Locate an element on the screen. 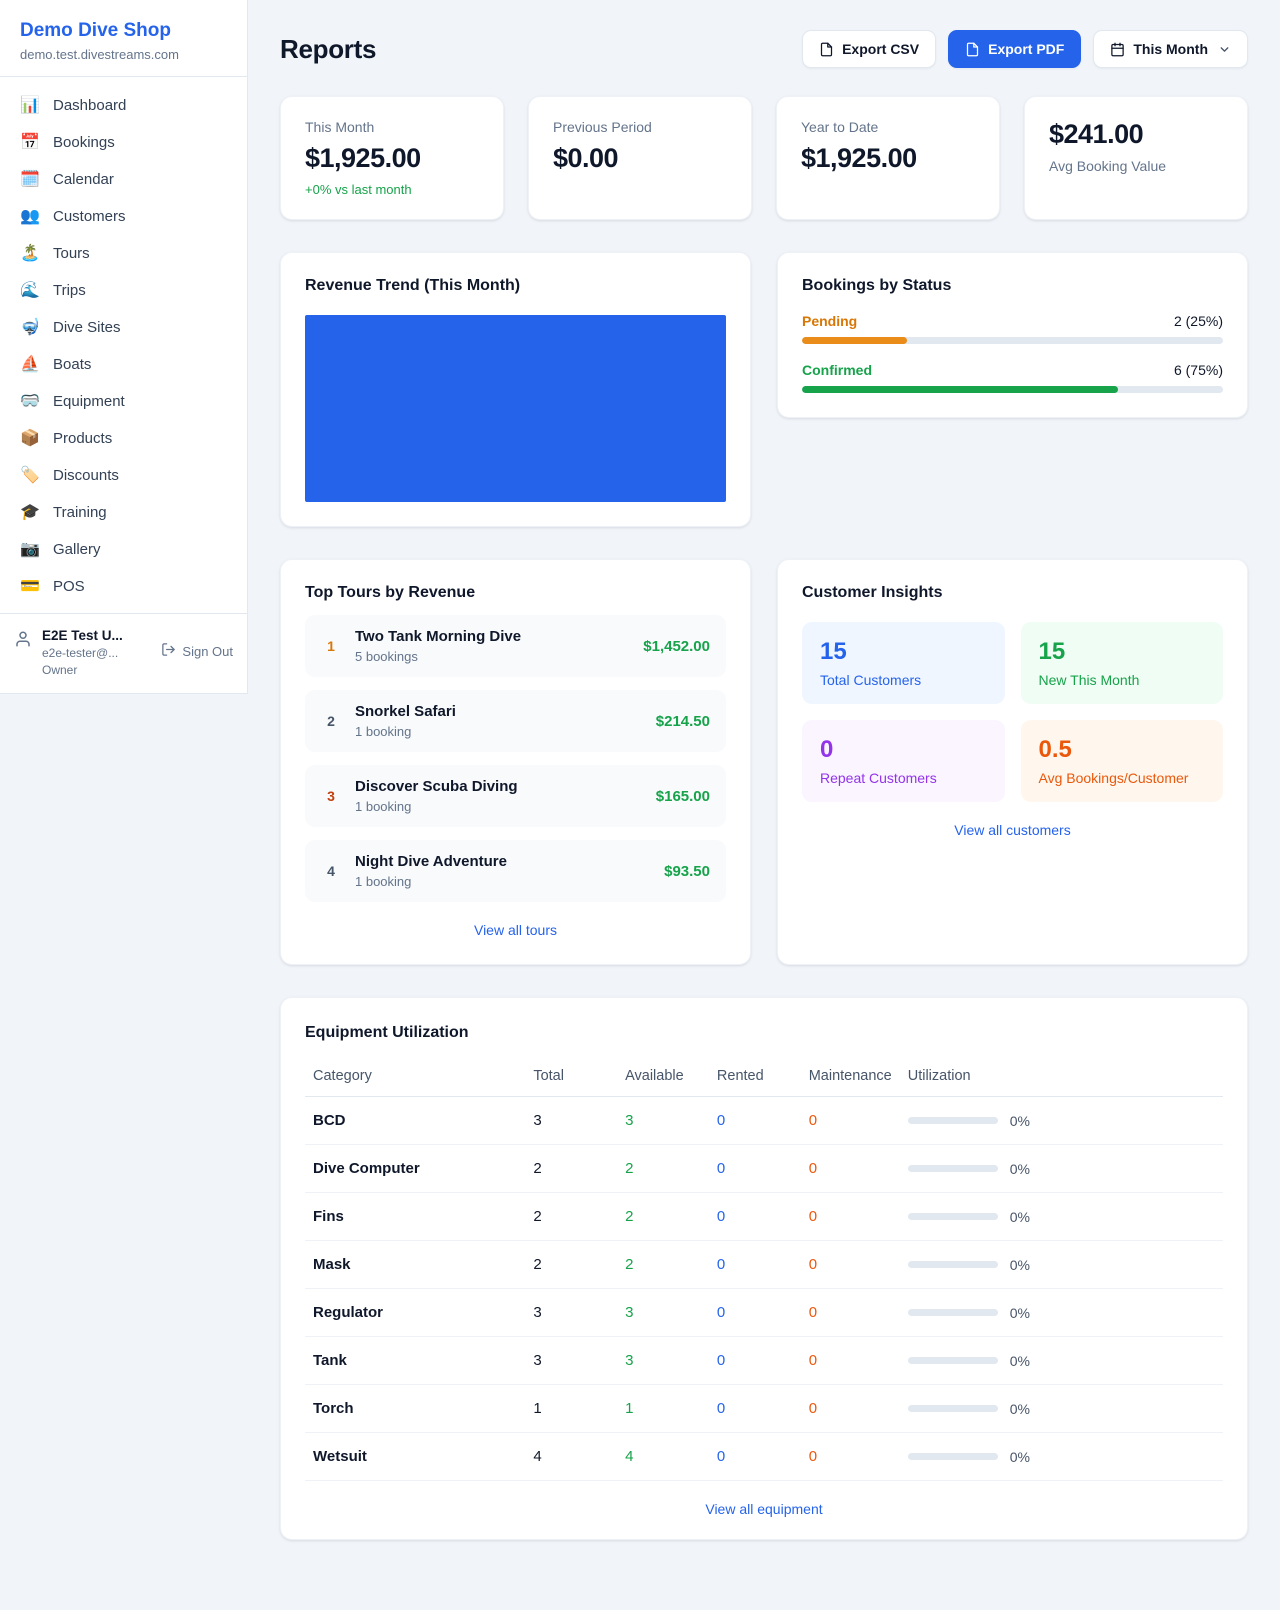 This screenshot has width=1280, height=1610. top-tours-title: Top Tours by Revenue is located at coordinates (390, 592).